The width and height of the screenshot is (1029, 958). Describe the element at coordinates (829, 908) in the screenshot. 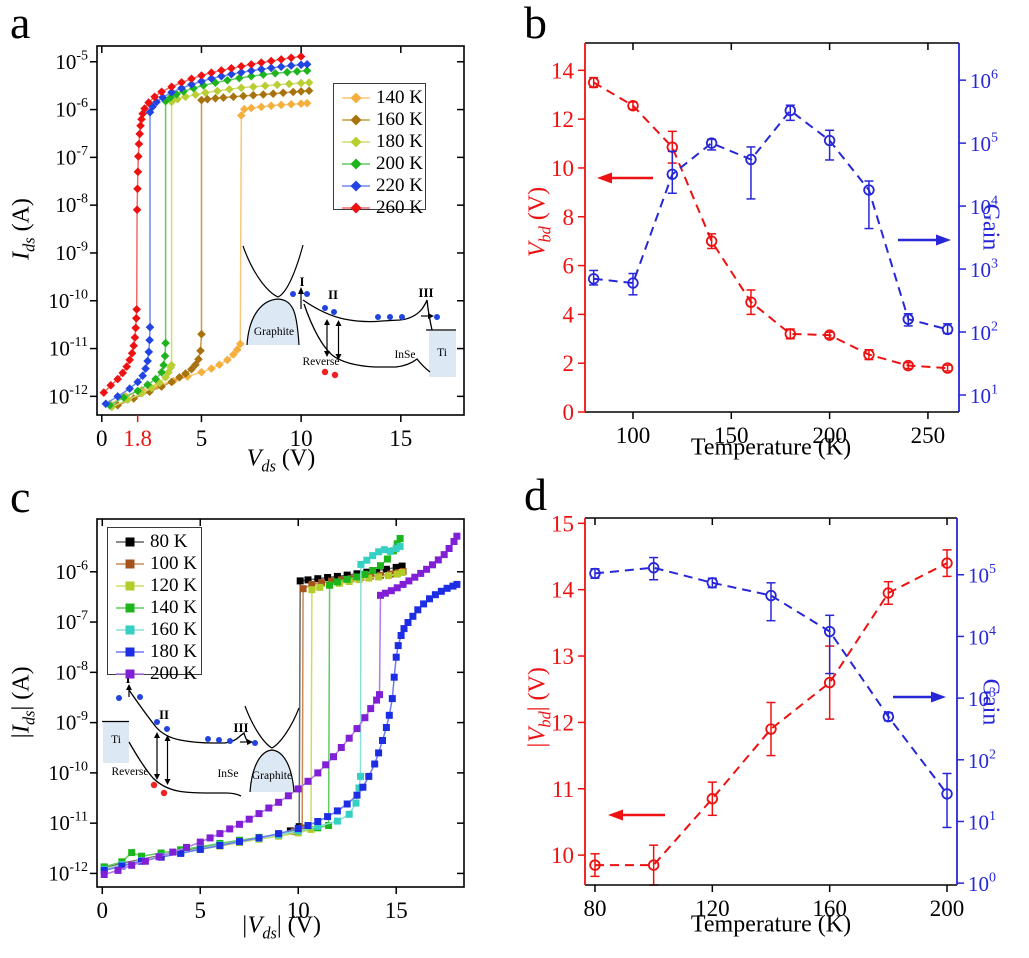

I see `svg-text: 160` at that location.